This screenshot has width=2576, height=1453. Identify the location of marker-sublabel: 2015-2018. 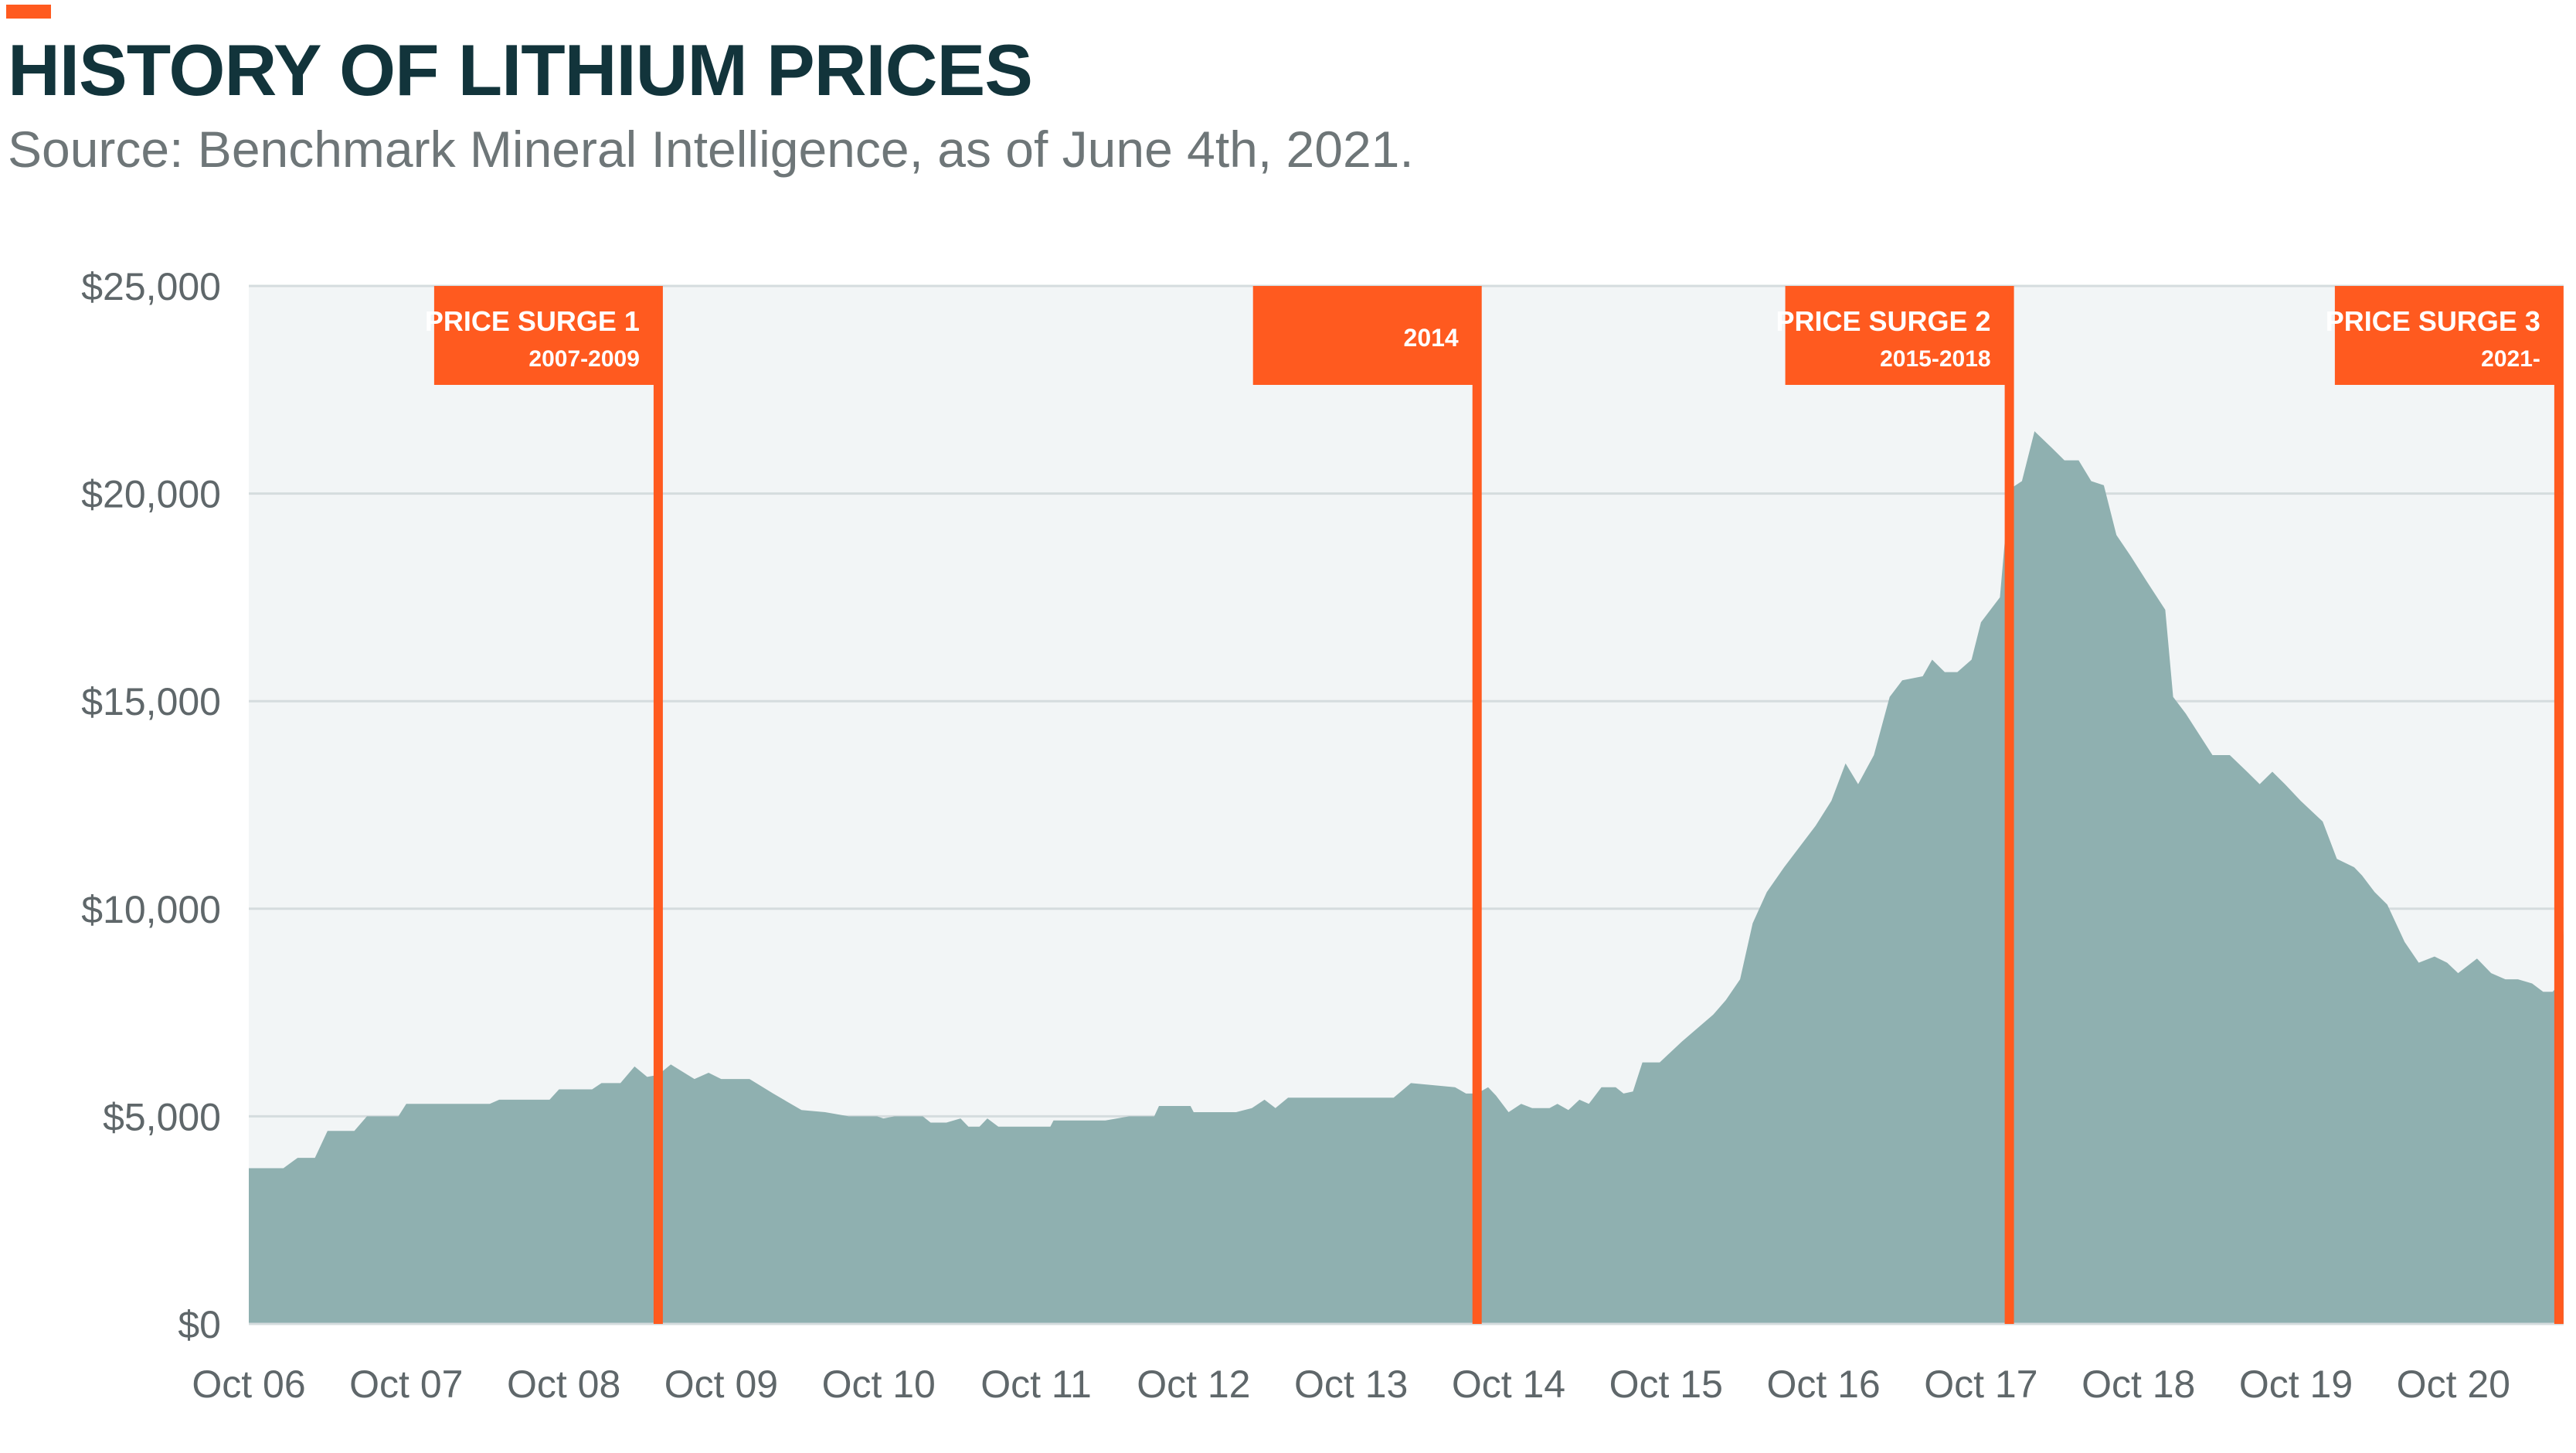
(1935, 359).